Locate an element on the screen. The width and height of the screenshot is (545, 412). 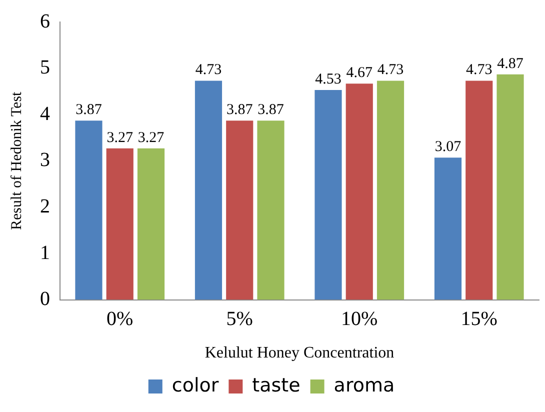
legend-label: color is located at coordinates (195, 385).